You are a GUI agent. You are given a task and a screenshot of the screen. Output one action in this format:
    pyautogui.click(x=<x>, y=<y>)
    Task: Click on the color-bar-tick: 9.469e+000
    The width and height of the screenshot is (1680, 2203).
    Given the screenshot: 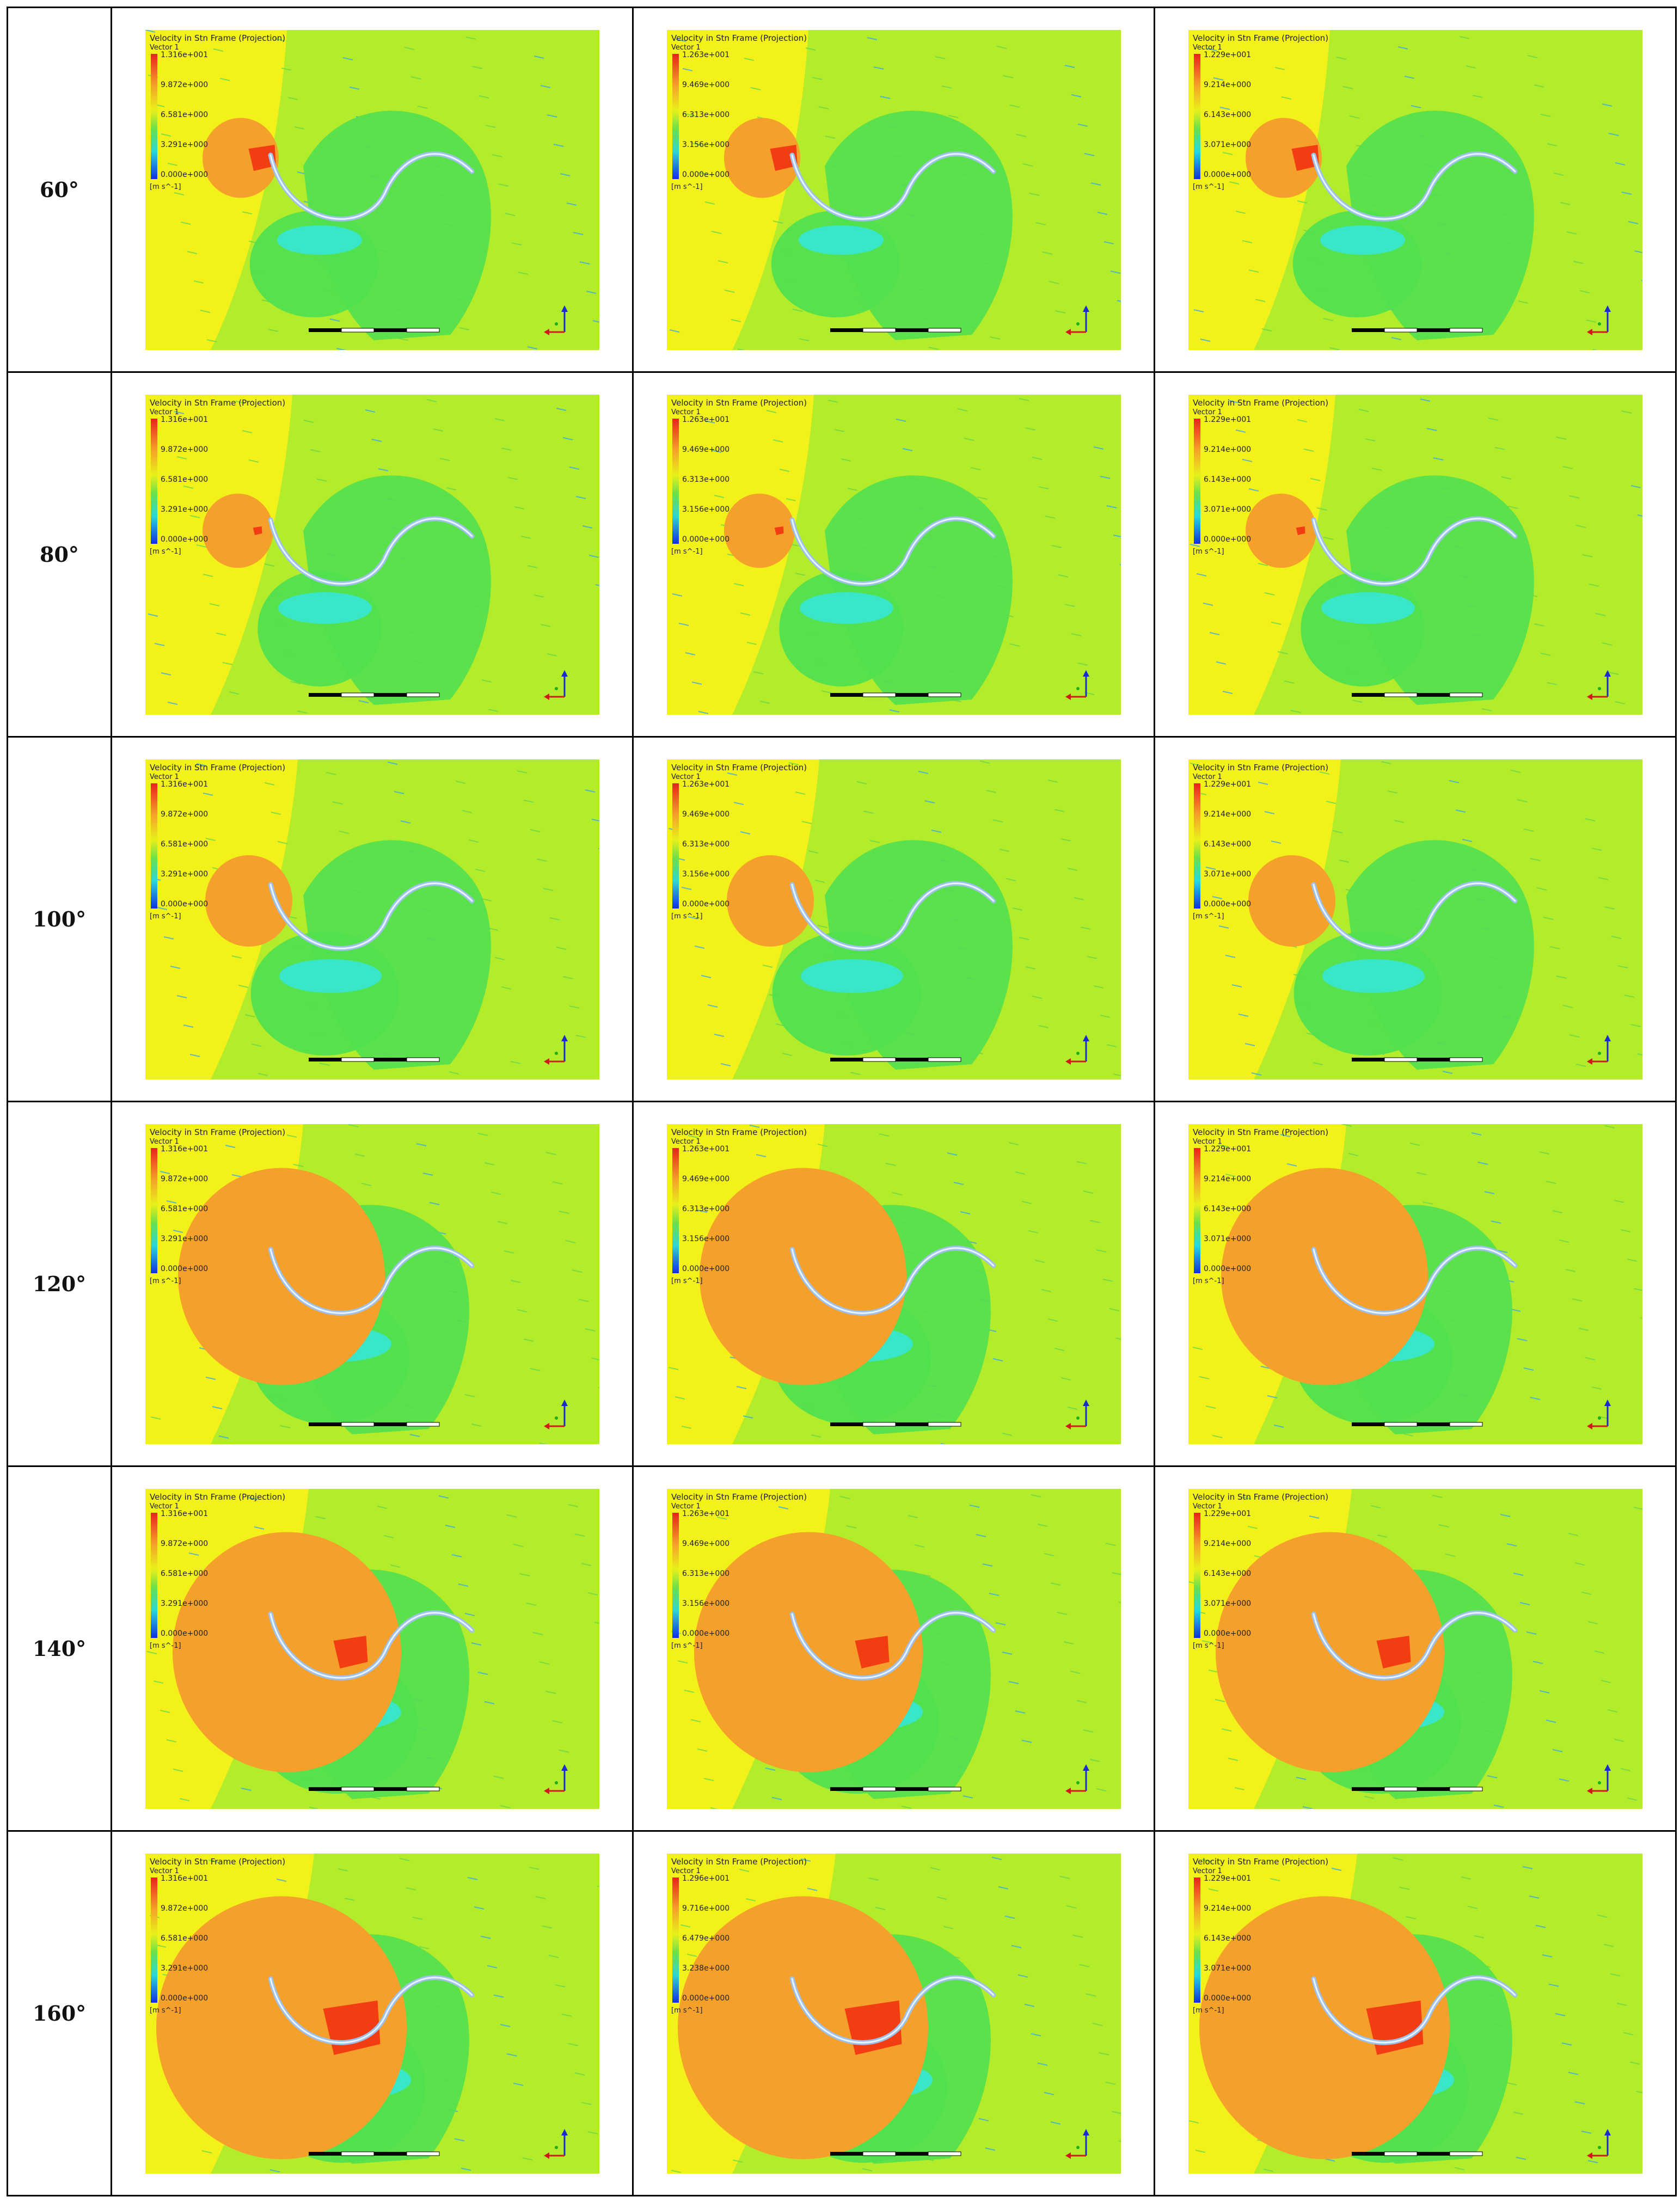 What is the action you would take?
    pyautogui.click(x=705, y=449)
    